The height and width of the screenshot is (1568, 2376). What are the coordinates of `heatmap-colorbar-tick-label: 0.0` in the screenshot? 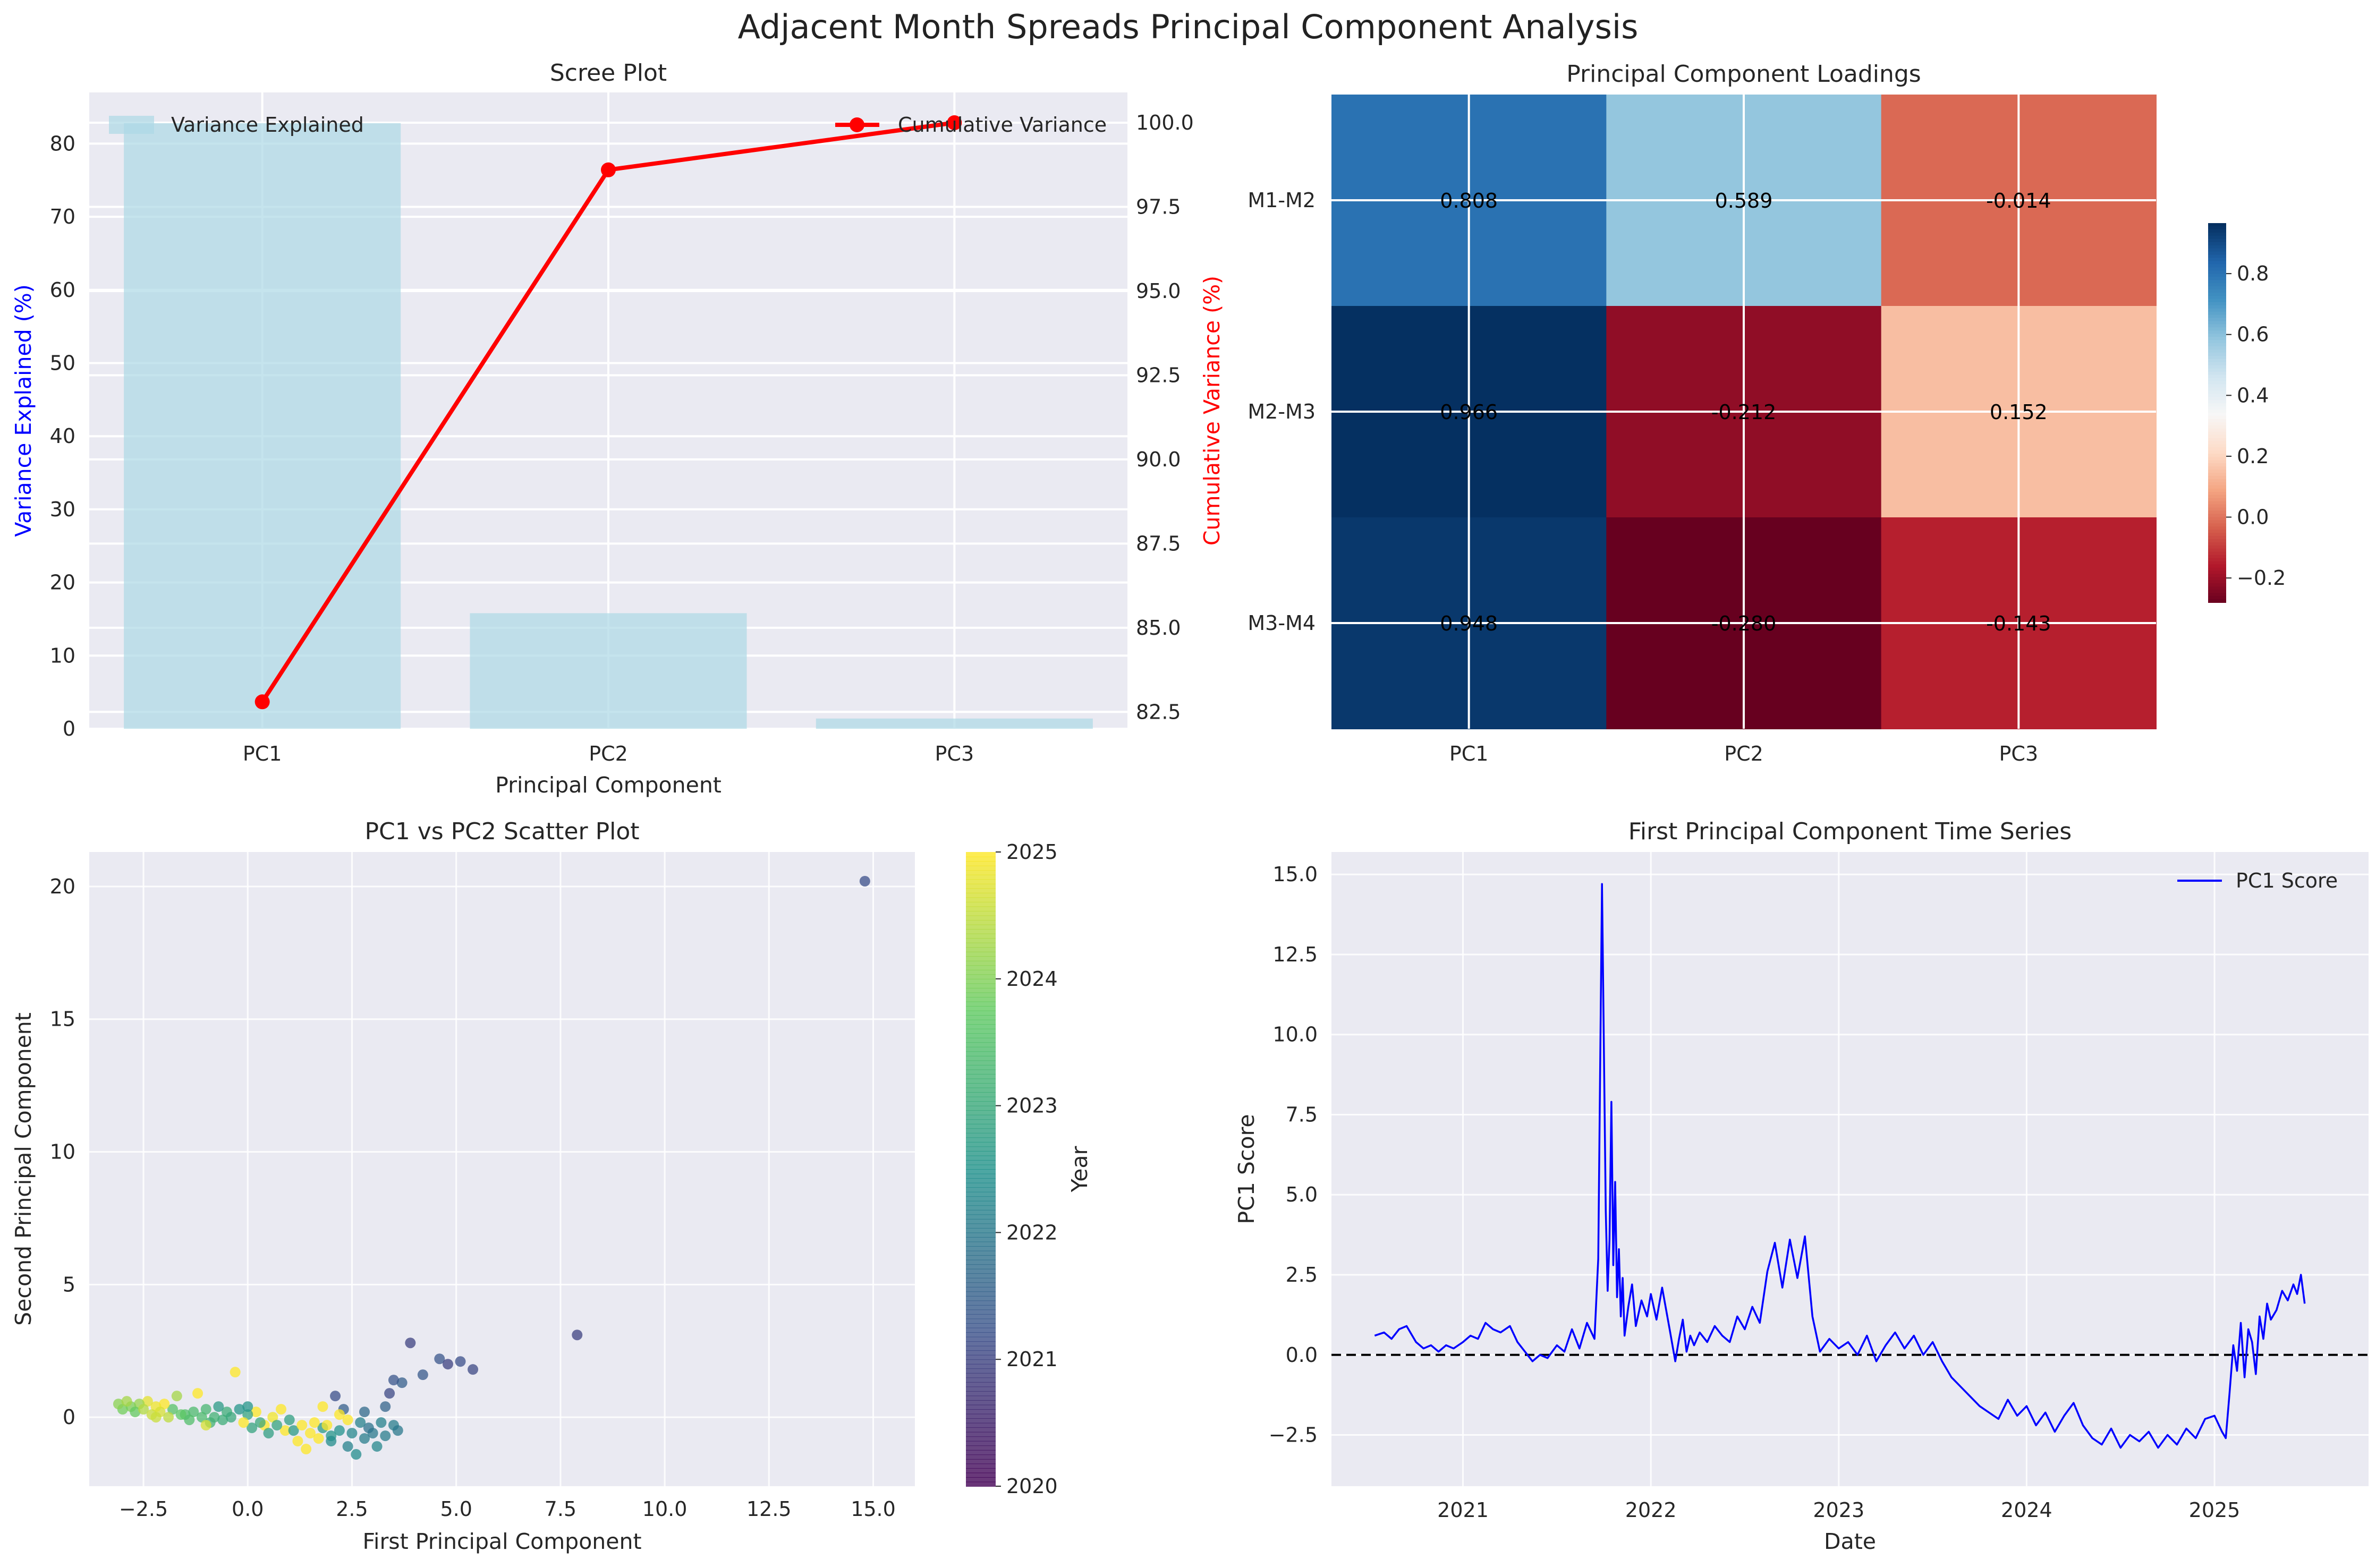 It's located at (2253, 517).